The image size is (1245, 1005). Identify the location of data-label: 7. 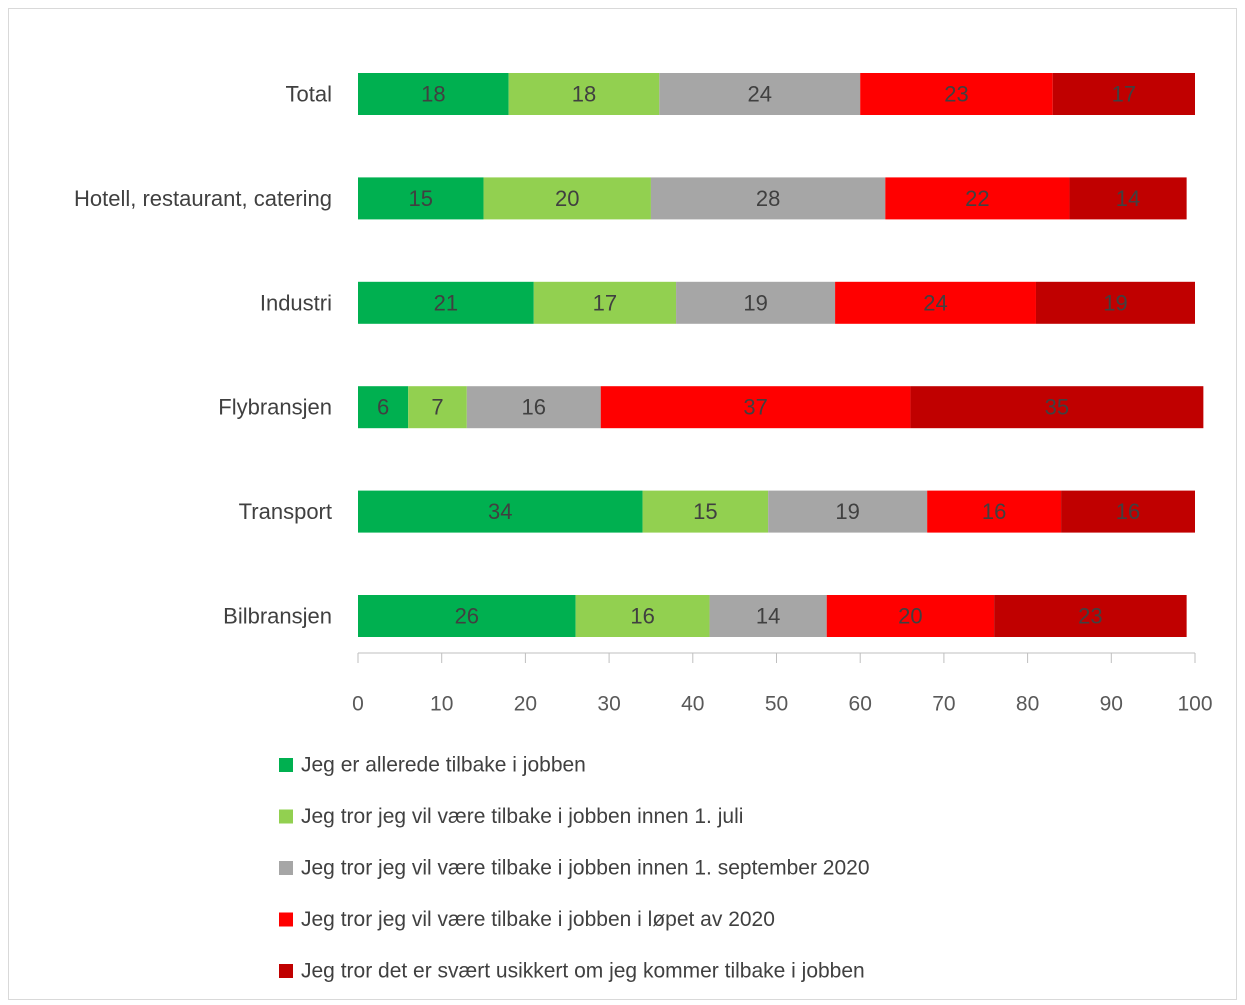
(437, 407).